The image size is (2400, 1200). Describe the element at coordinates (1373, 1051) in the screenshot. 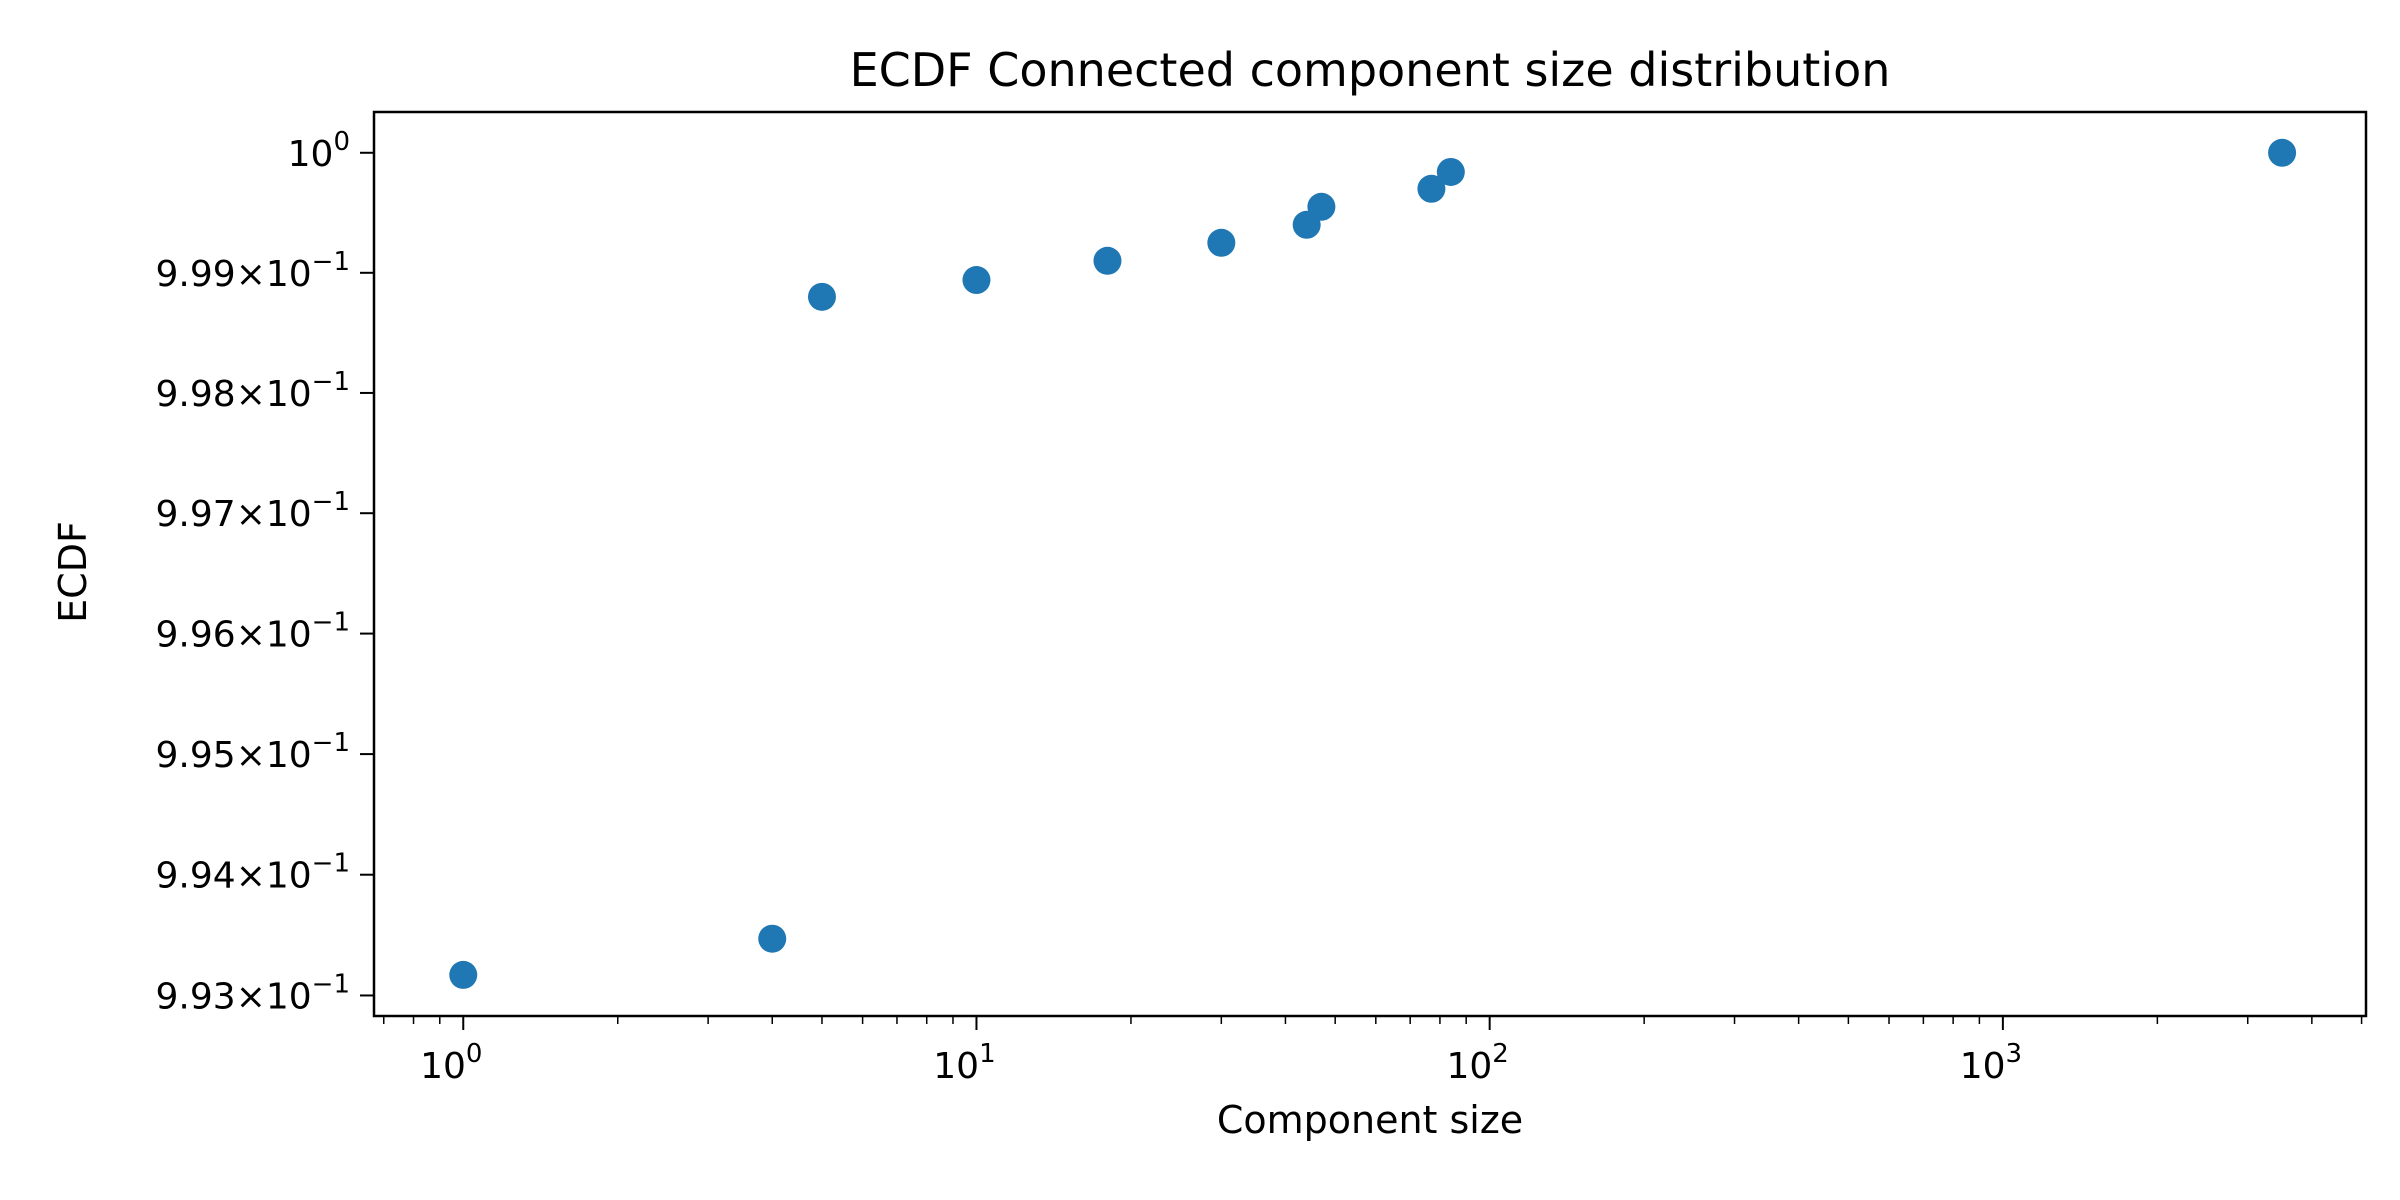

I see `x-axis-ticks: 10⁰ 10¹ 10² 10³` at that location.